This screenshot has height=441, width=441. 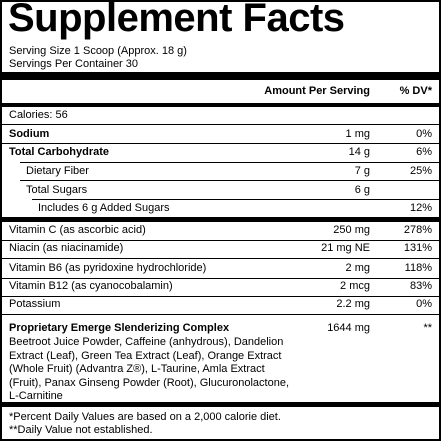 What do you see at coordinates (220, 91) in the screenshot?
I see `column-header-row: Amount Per Serving % DV*` at bounding box center [220, 91].